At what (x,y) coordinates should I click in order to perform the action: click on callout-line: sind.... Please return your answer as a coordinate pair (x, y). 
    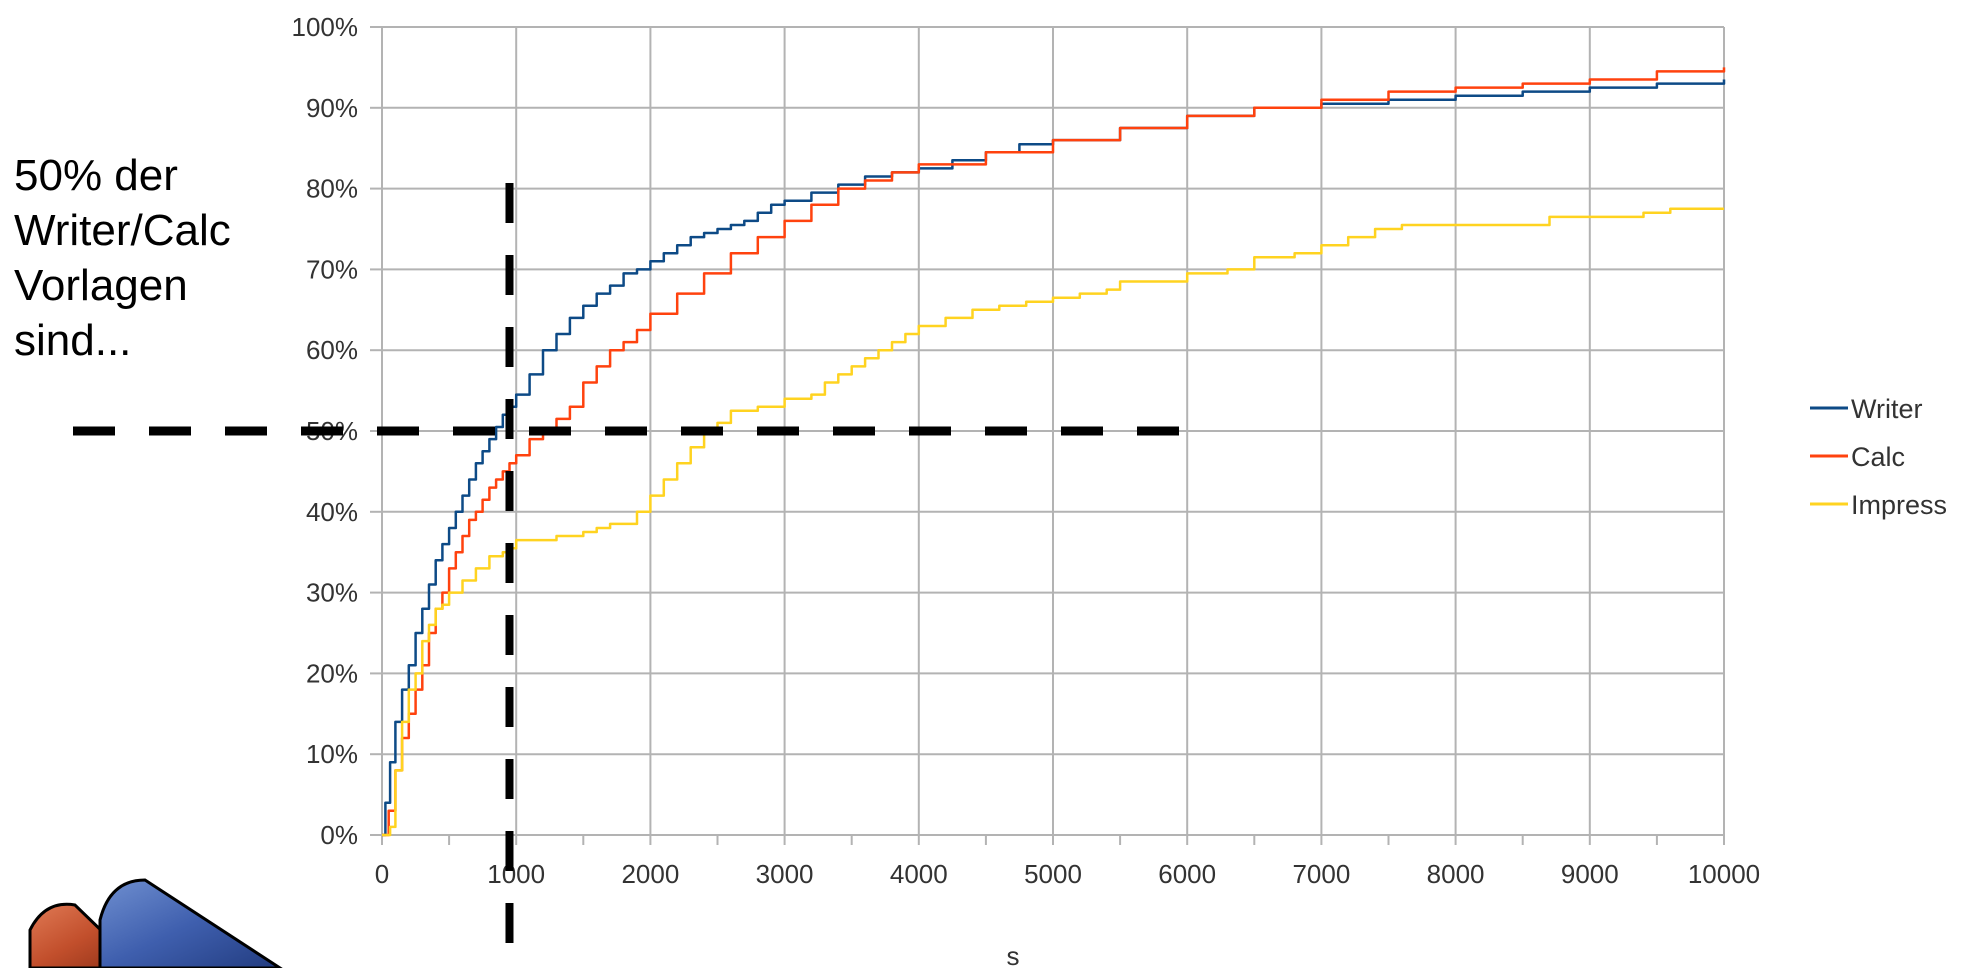
    Looking at the image, I should click on (73, 340).